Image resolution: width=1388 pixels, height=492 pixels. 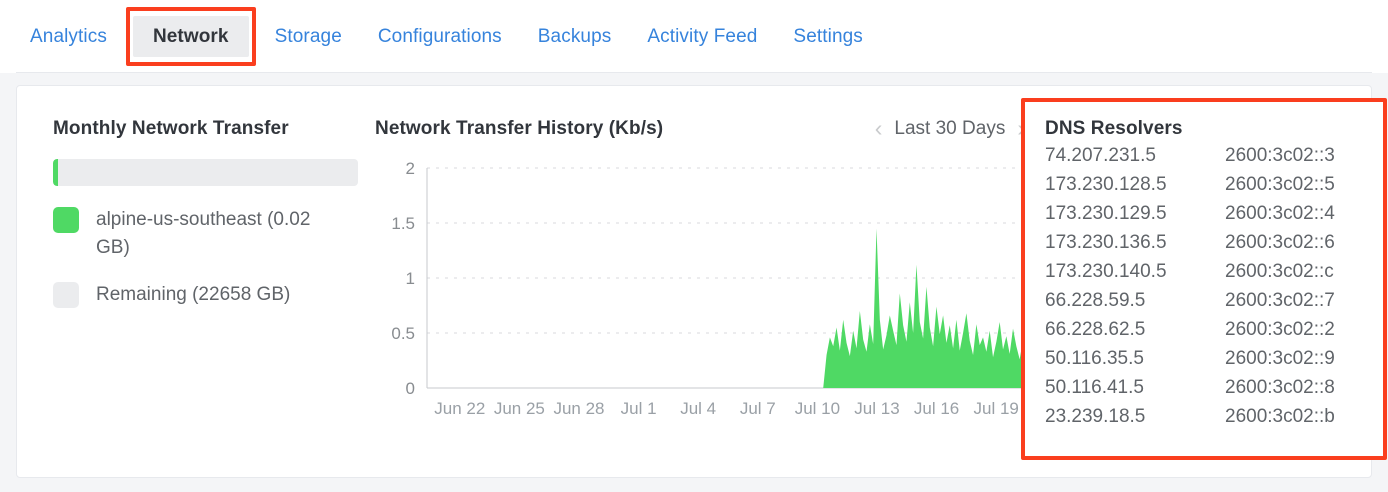 I want to click on x-axis-tick-label: Jul 1, so click(x=639, y=408).